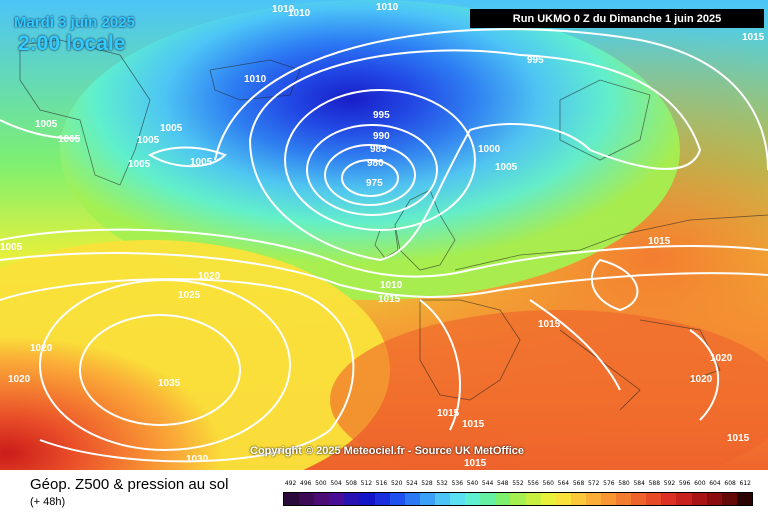  Describe the element at coordinates (129, 484) in the screenshot. I see `footer-title: Géop. Z500 & pression au sol` at that location.